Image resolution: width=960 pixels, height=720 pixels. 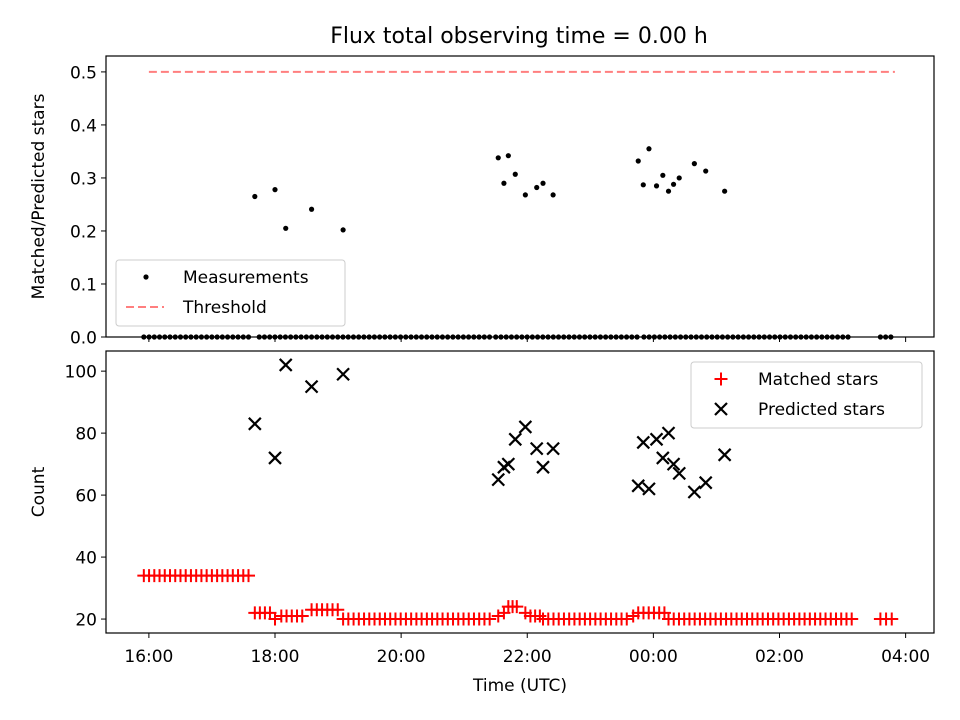 What do you see at coordinates (83, 179) in the screenshot?
I see `y-tick-label: 0.3` at bounding box center [83, 179].